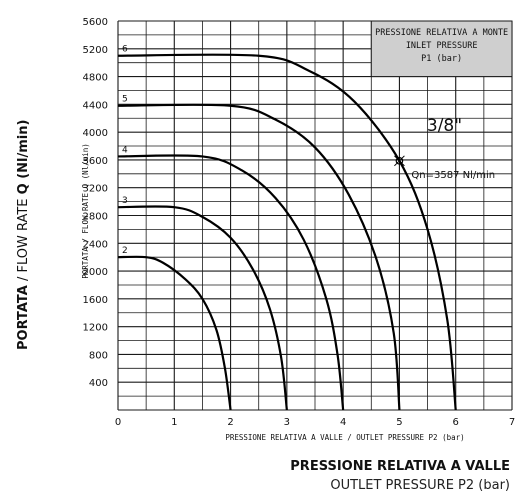 The height and width of the screenshot is (503, 520). I want to click on x-tick-label: 4, so click(343, 422).